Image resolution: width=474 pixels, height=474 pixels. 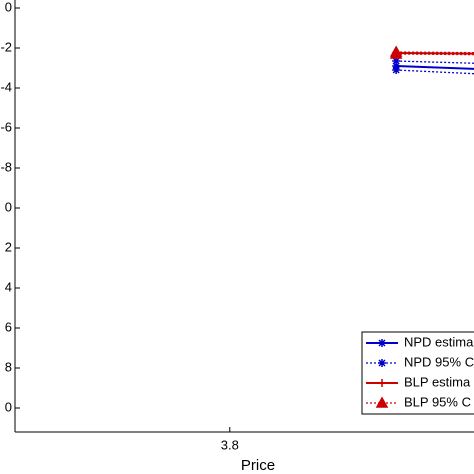 I want to click on y-tick-label: -8, so click(x=6, y=166).